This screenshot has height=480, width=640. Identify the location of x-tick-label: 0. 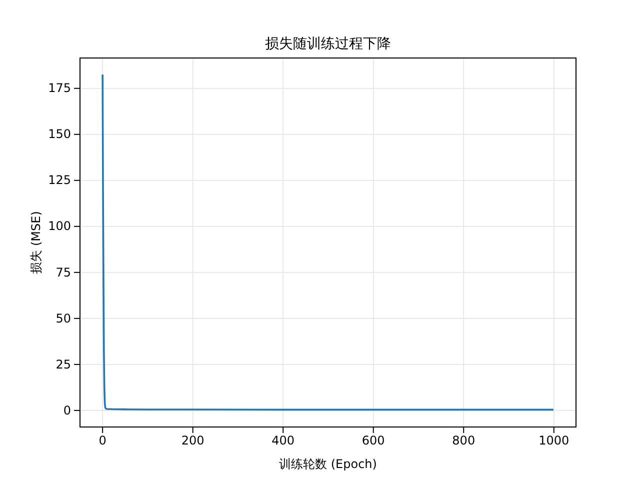
(102, 441).